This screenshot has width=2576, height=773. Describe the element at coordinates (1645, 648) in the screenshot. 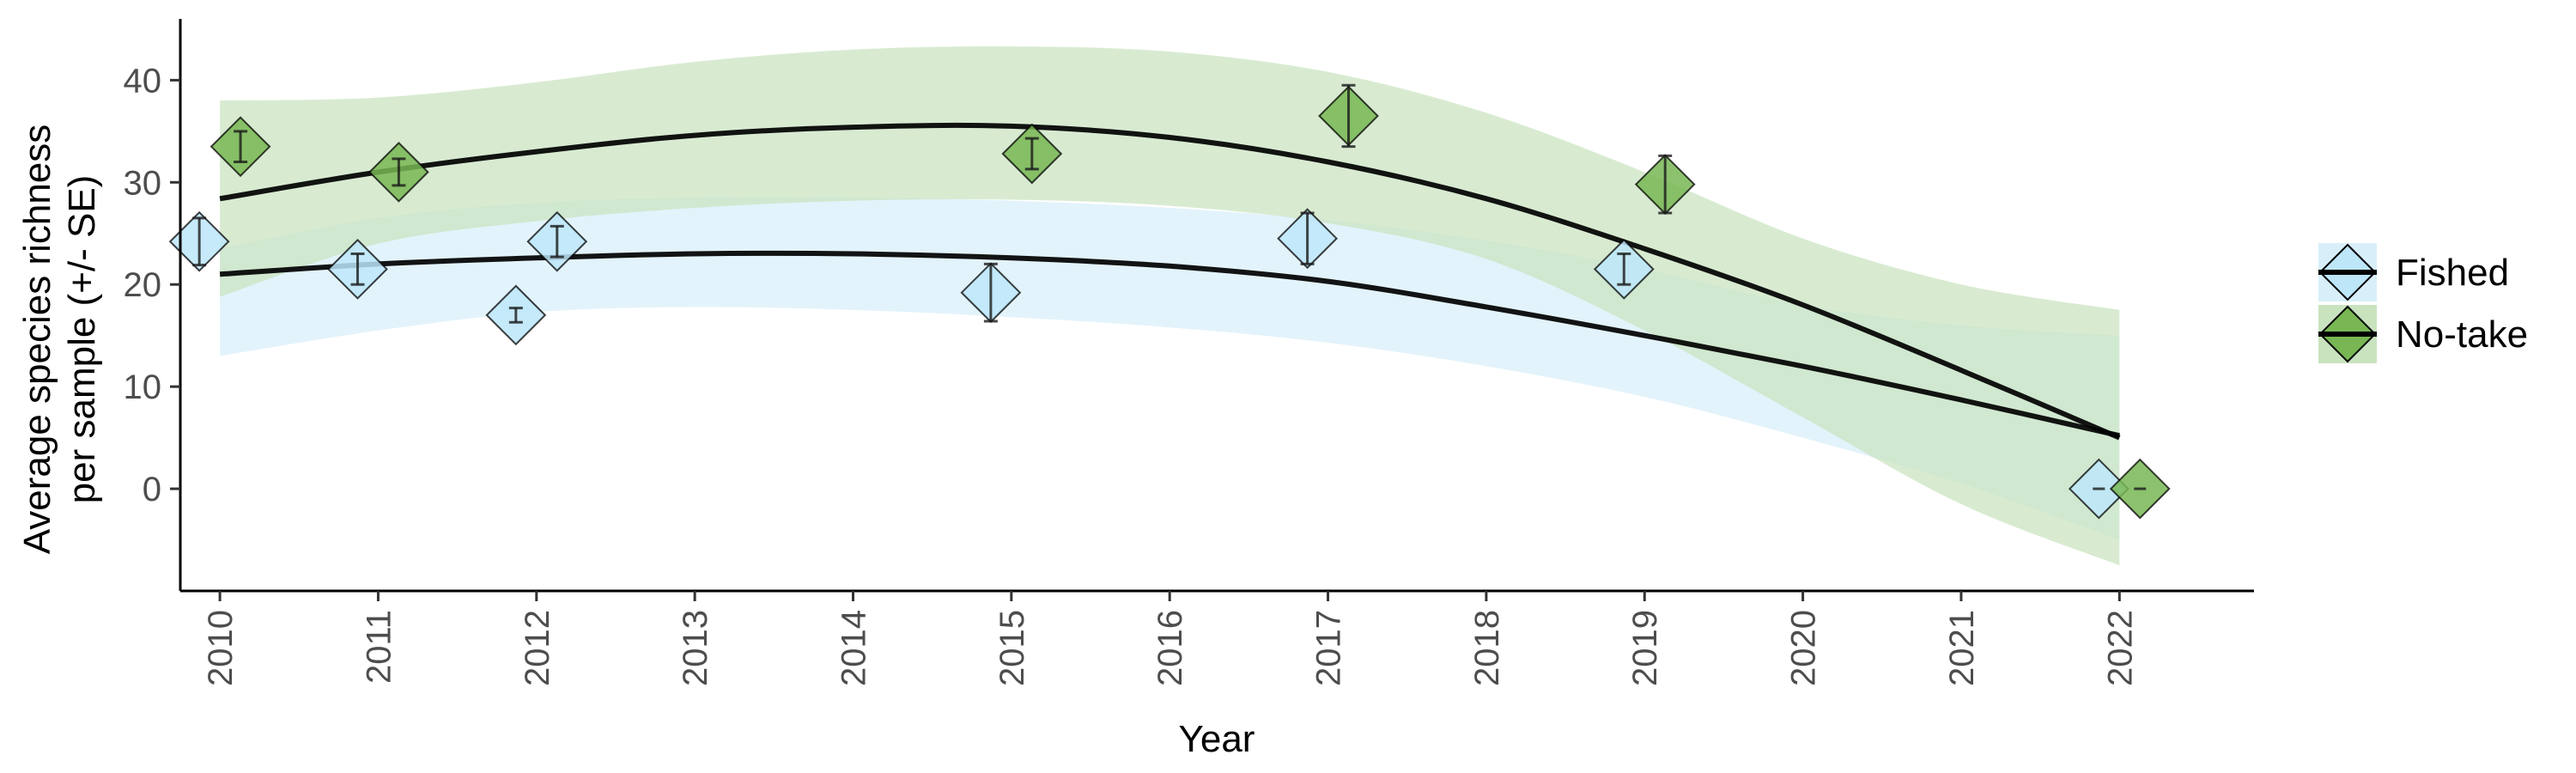

I see `x-tick-label-2019: 2019` at that location.